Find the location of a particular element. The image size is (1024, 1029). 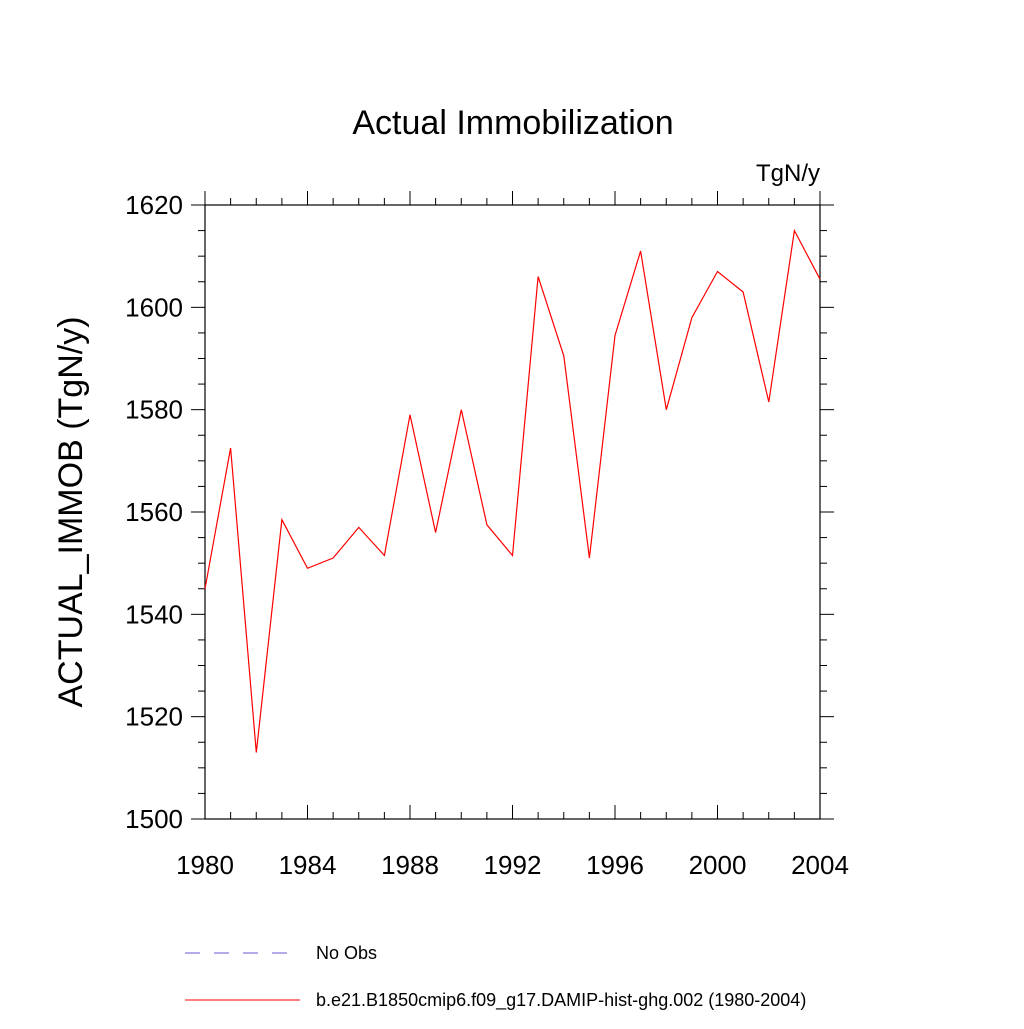

x-tick-label: 1988 is located at coordinates (410, 865).